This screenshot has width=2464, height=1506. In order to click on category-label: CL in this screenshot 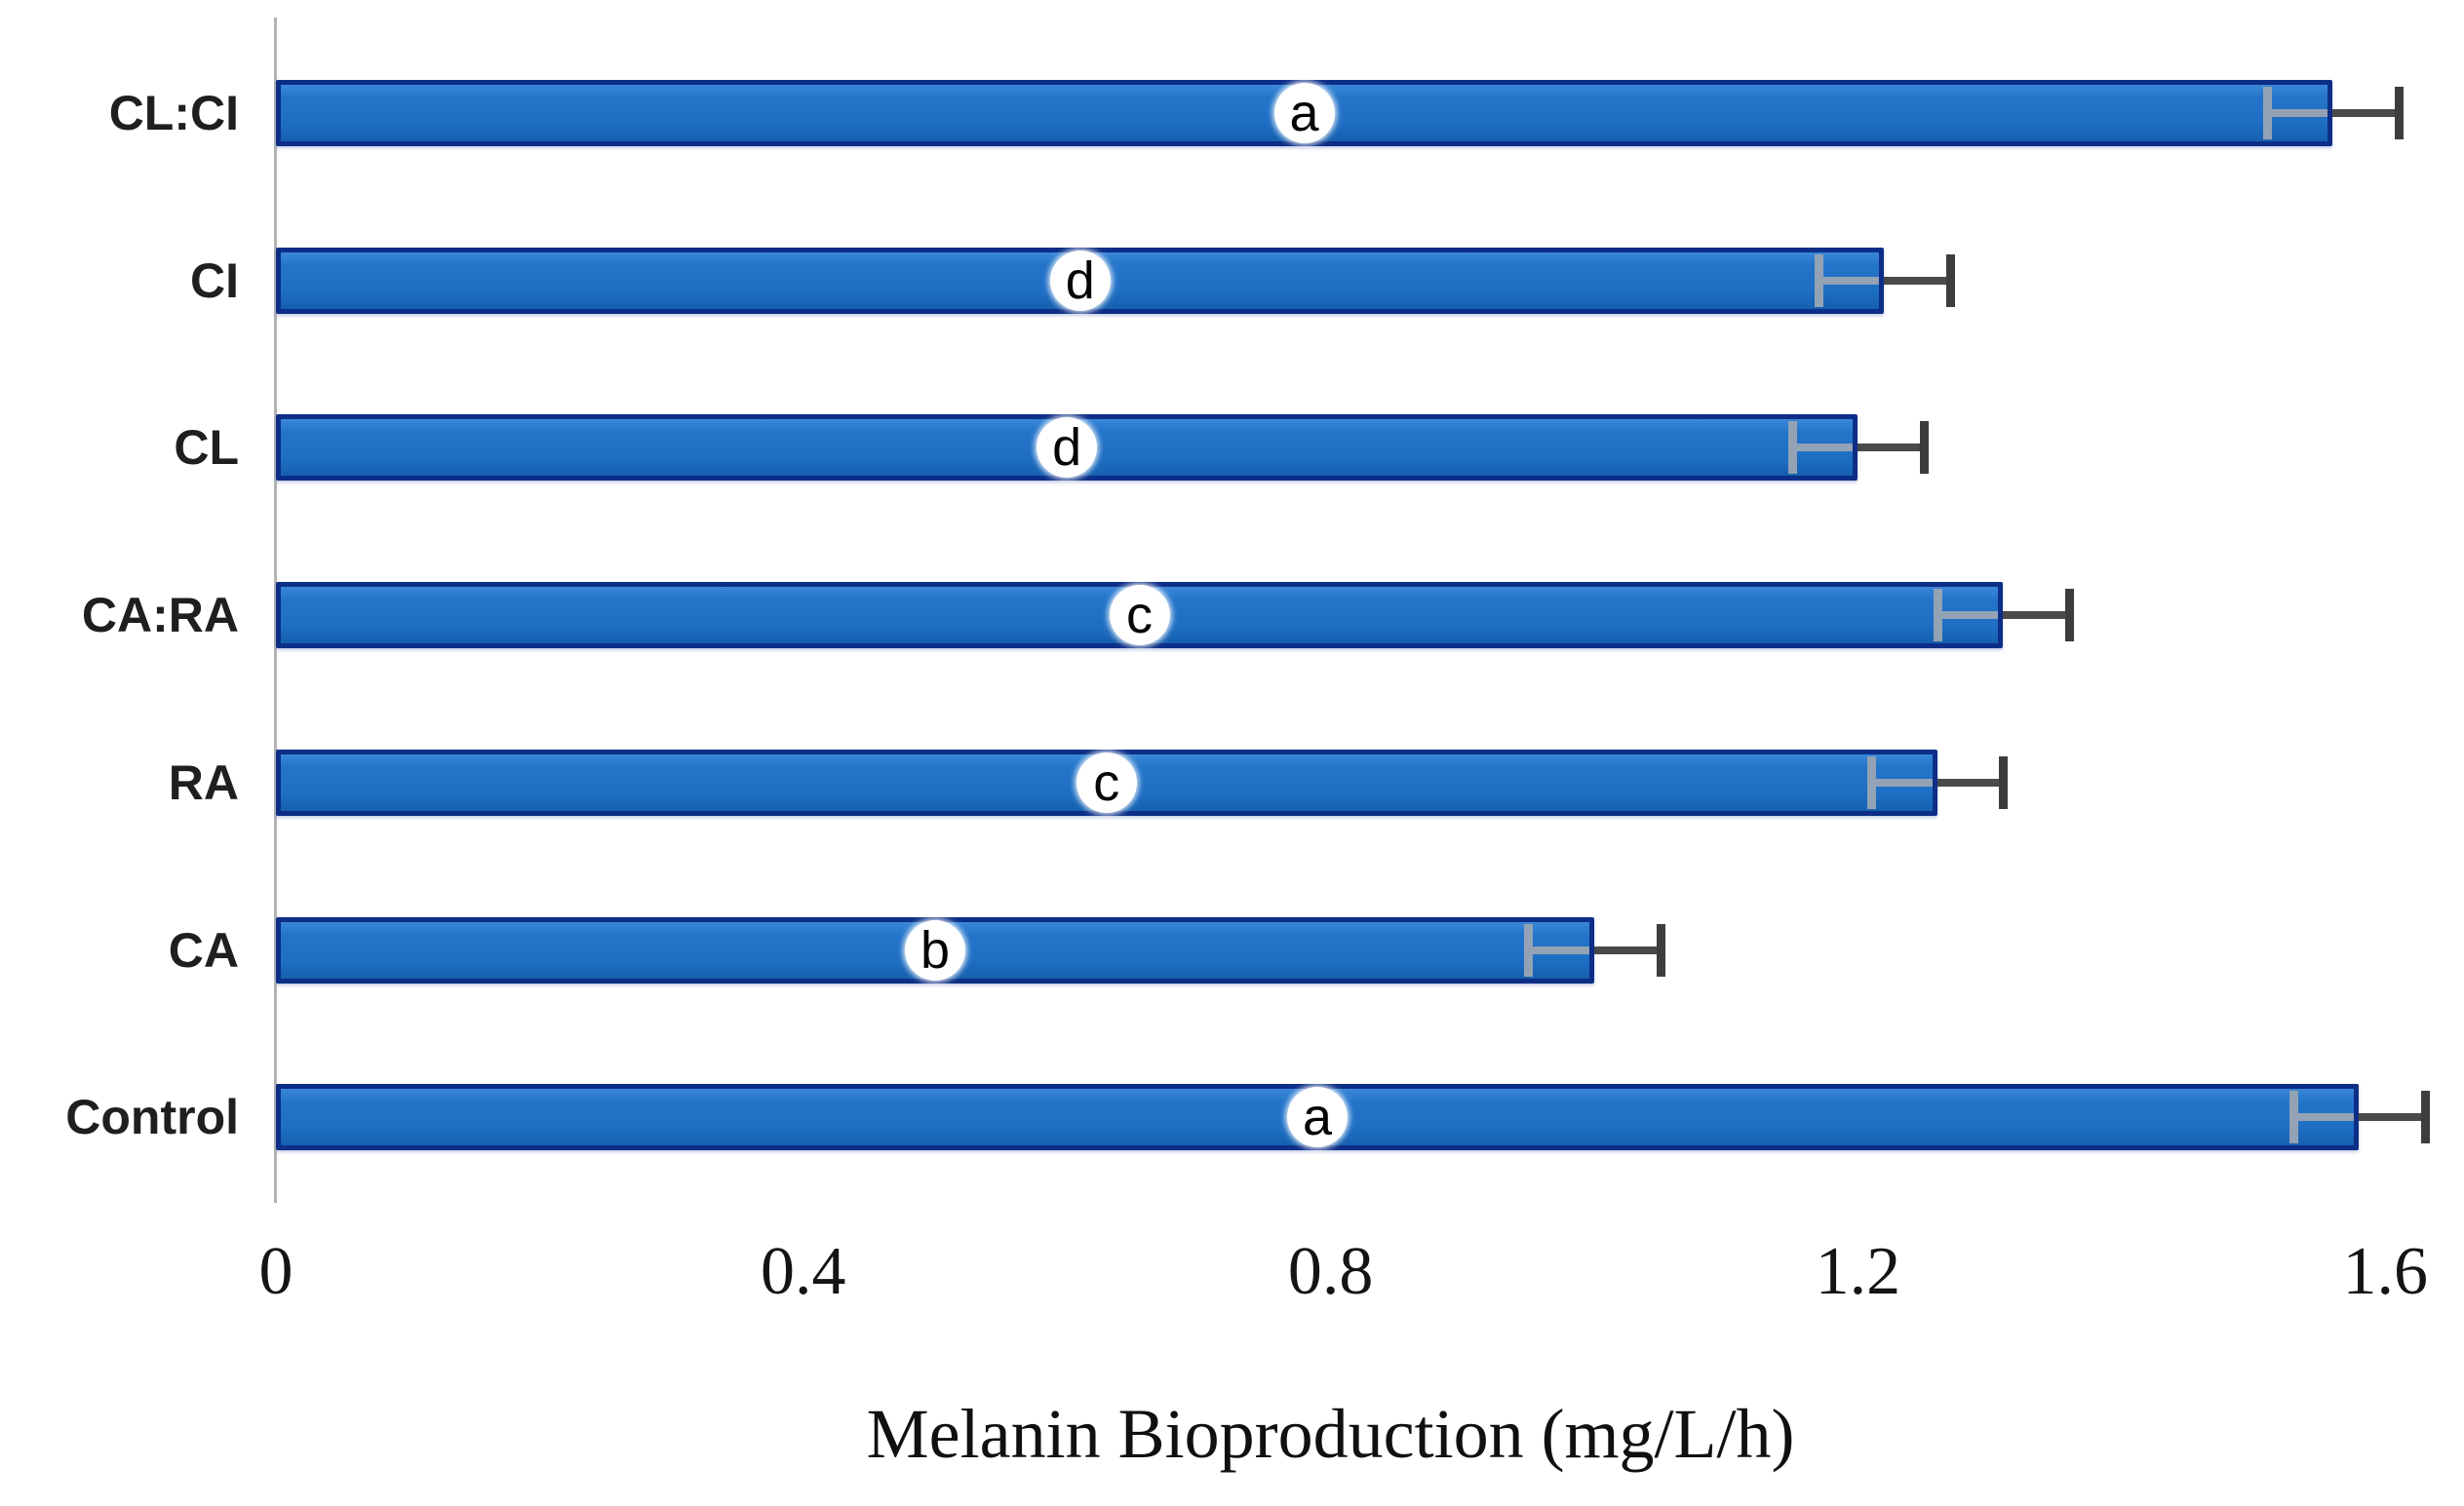, I will do `click(207, 448)`.